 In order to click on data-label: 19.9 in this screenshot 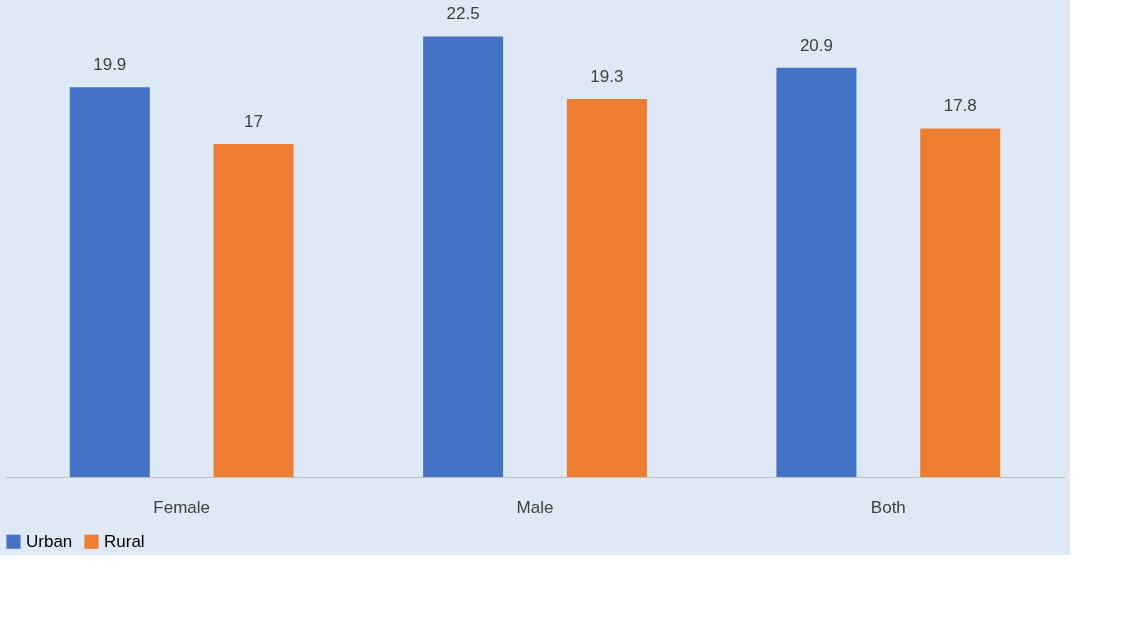, I will do `click(110, 65)`.